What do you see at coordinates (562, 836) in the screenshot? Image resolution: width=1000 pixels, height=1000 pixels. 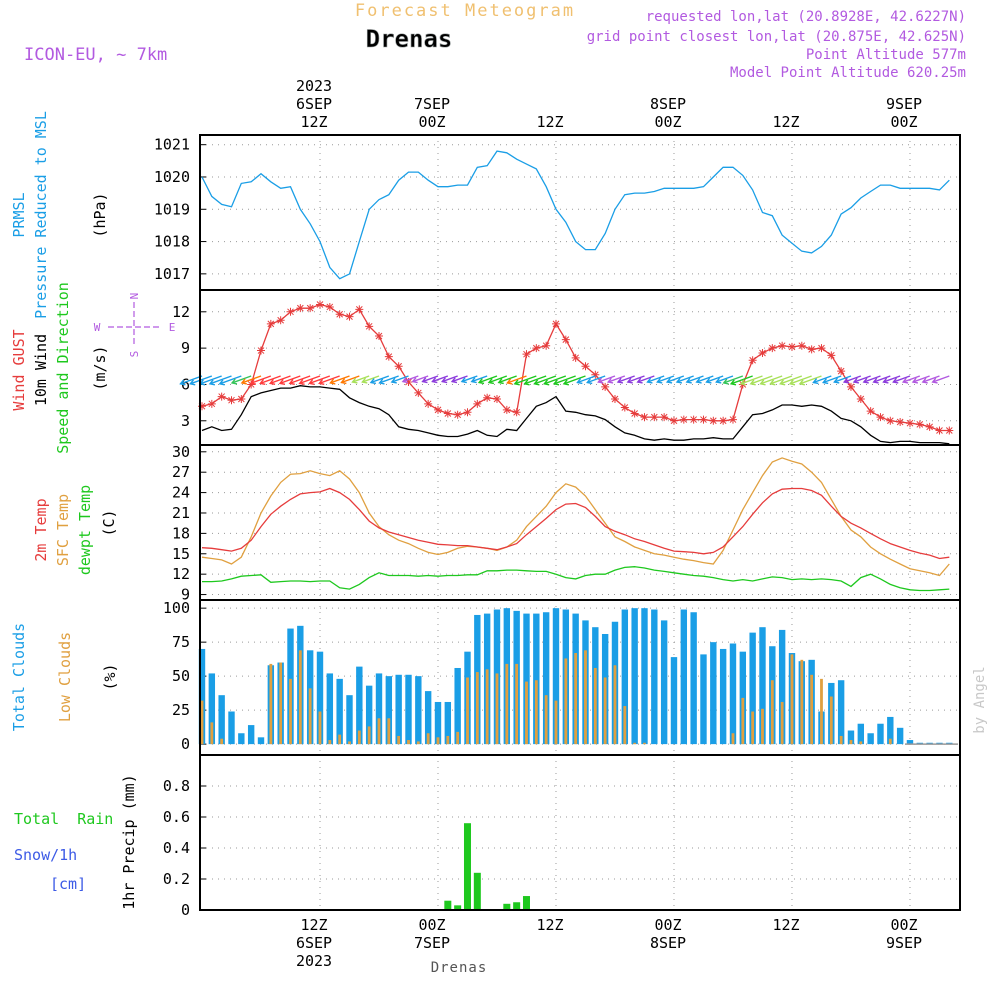 I see `precipitation-panel: 0 0.2 0.4 0.6 0.8` at bounding box center [562, 836].